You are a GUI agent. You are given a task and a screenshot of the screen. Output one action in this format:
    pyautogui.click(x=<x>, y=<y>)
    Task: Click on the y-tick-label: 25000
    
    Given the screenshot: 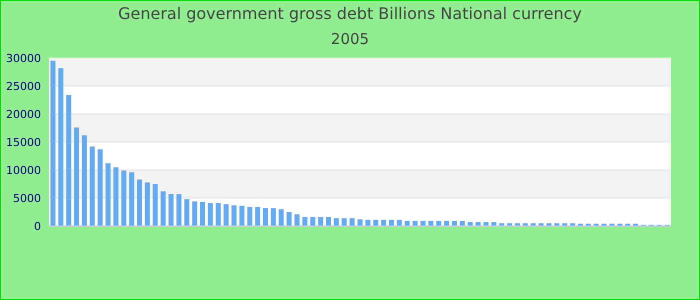 What is the action you would take?
    pyautogui.click(x=23, y=86)
    